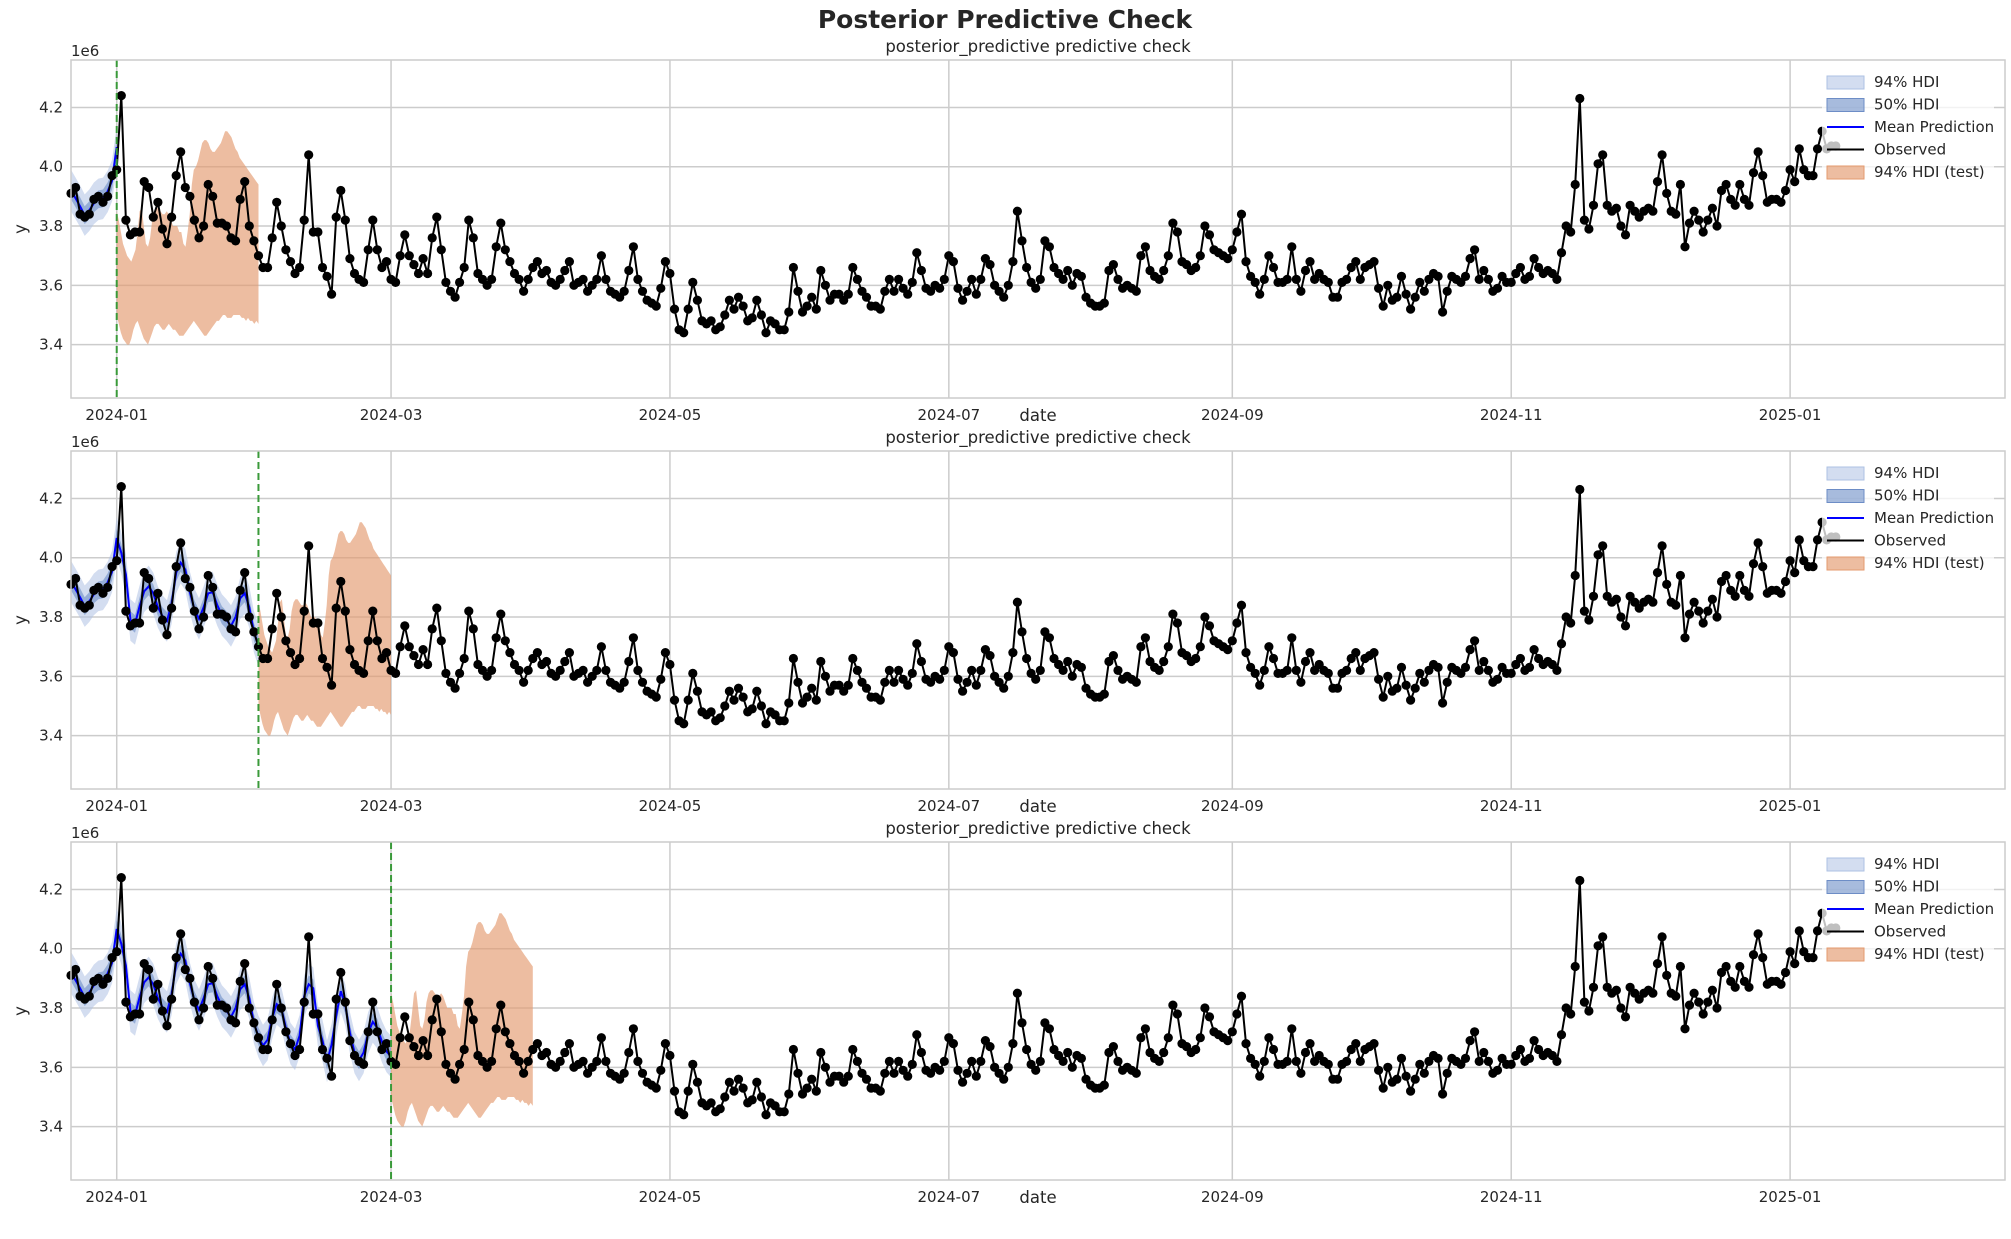 The height and width of the screenshot is (1239, 2011). Describe the element at coordinates (1908, 129) in the screenshot. I see `legend-background` at that location.